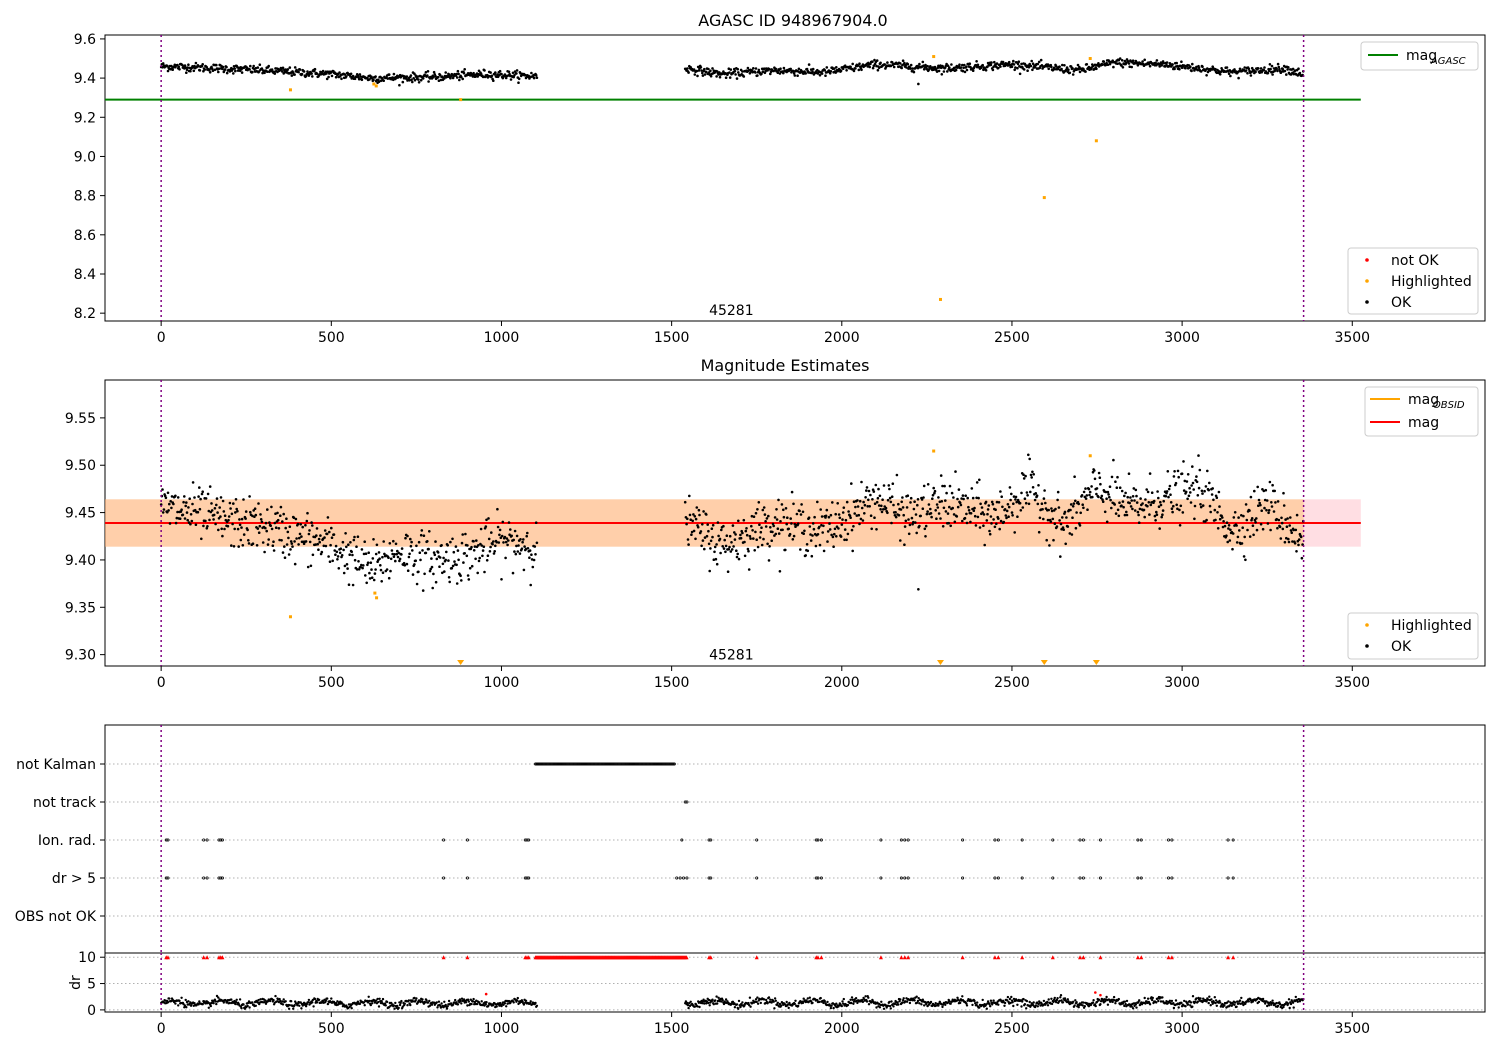 The image size is (1500, 1050). What do you see at coordinates (1044, 198) in the screenshot?
I see `highlighted-point` at bounding box center [1044, 198].